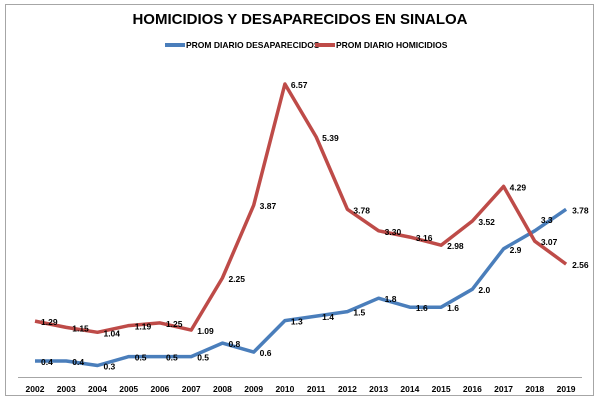 This screenshot has height=405, width=600. Describe the element at coordinates (128, 389) in the screenshot. I see `x-tick-label: 2005` at that location.